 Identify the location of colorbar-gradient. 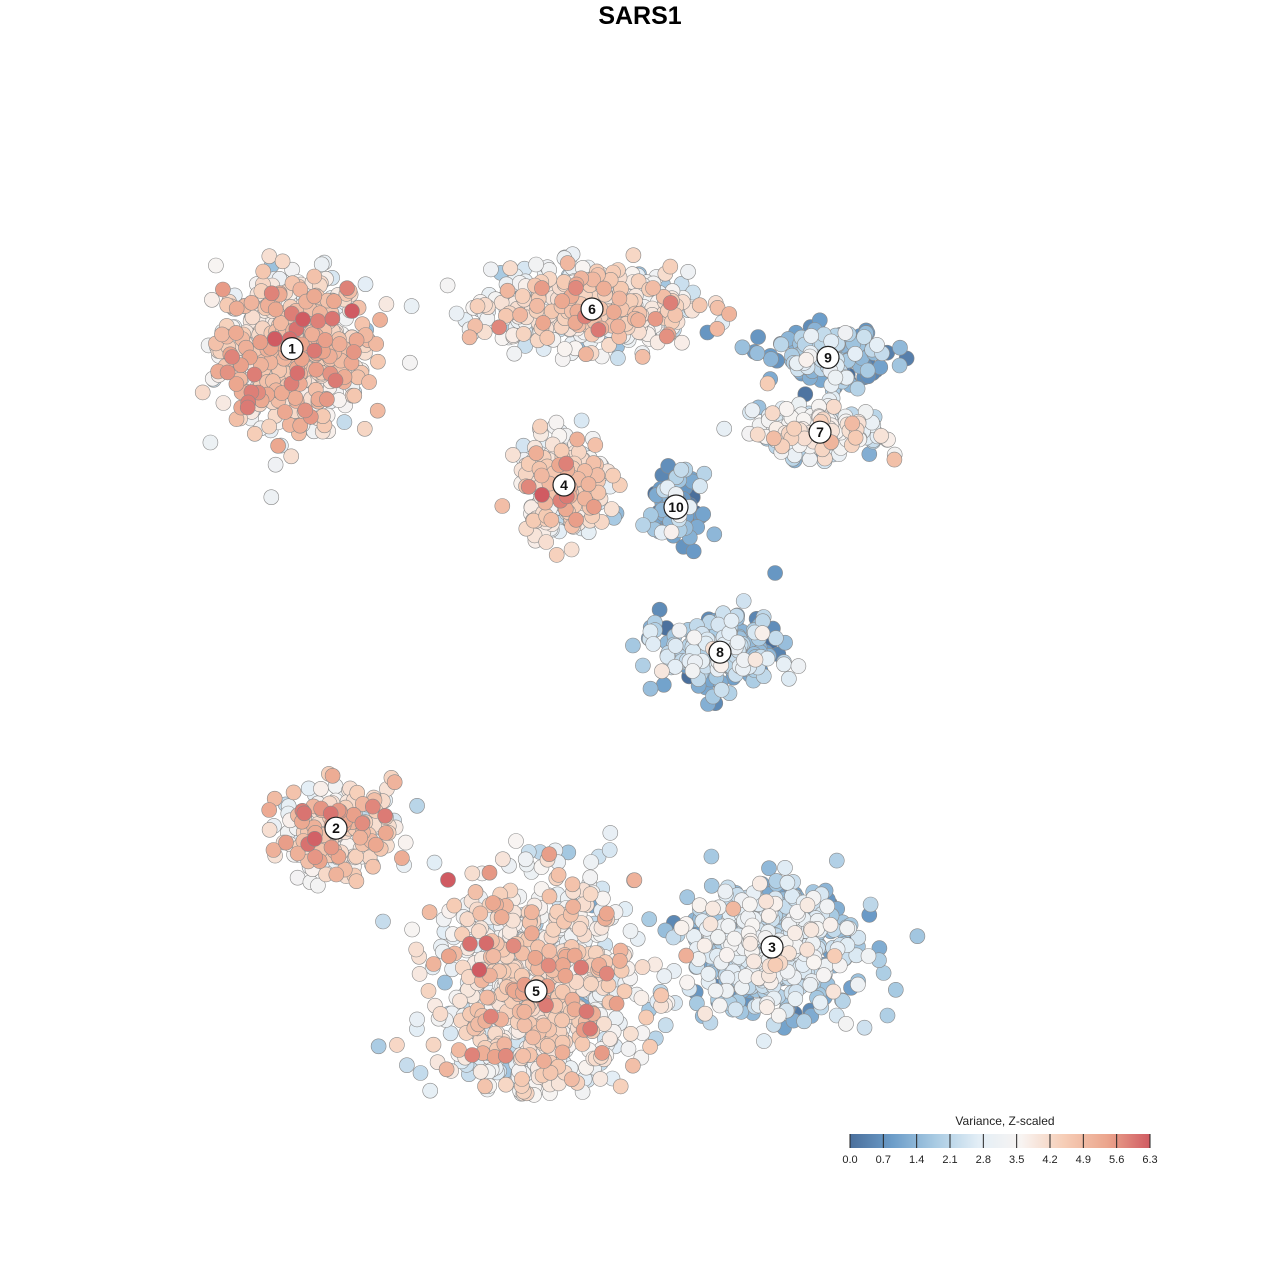
(1000, 1141).